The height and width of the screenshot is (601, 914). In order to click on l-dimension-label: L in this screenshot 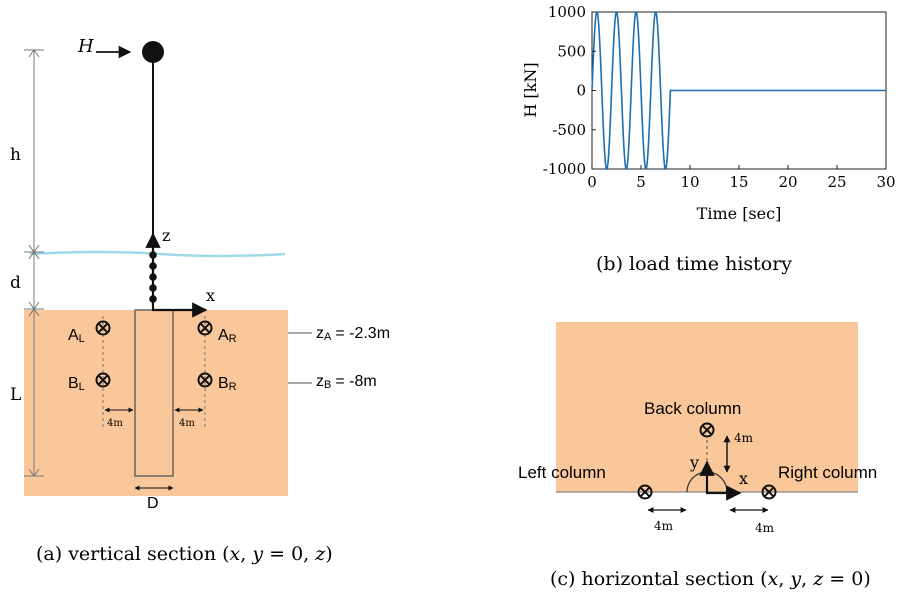, I will do `click(15, 395)`.